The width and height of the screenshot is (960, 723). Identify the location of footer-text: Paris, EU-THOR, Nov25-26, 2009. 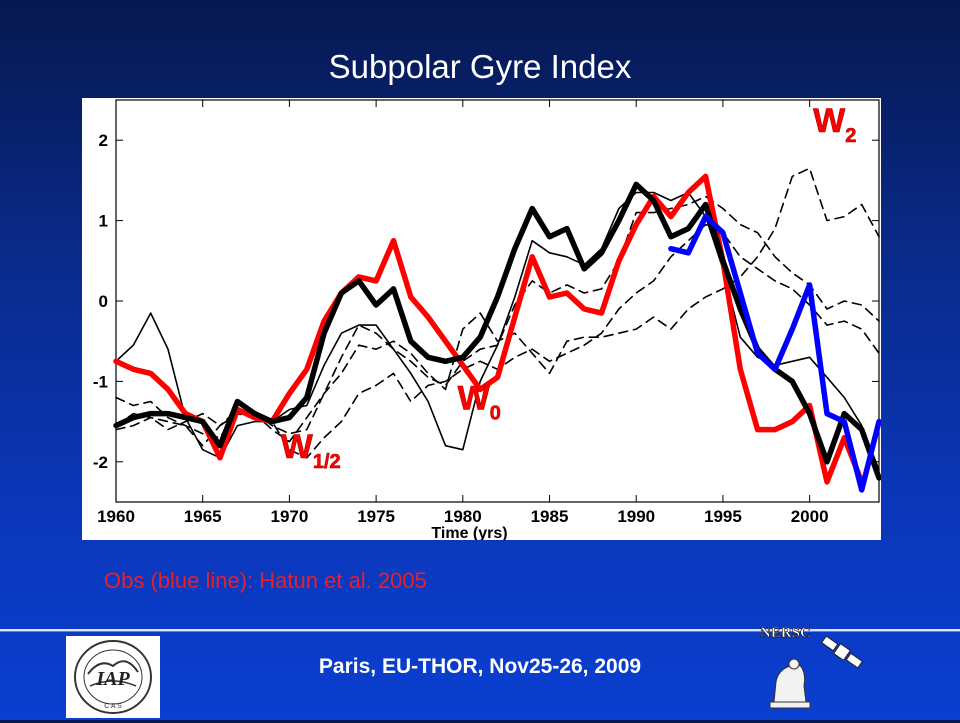
(480, 666).